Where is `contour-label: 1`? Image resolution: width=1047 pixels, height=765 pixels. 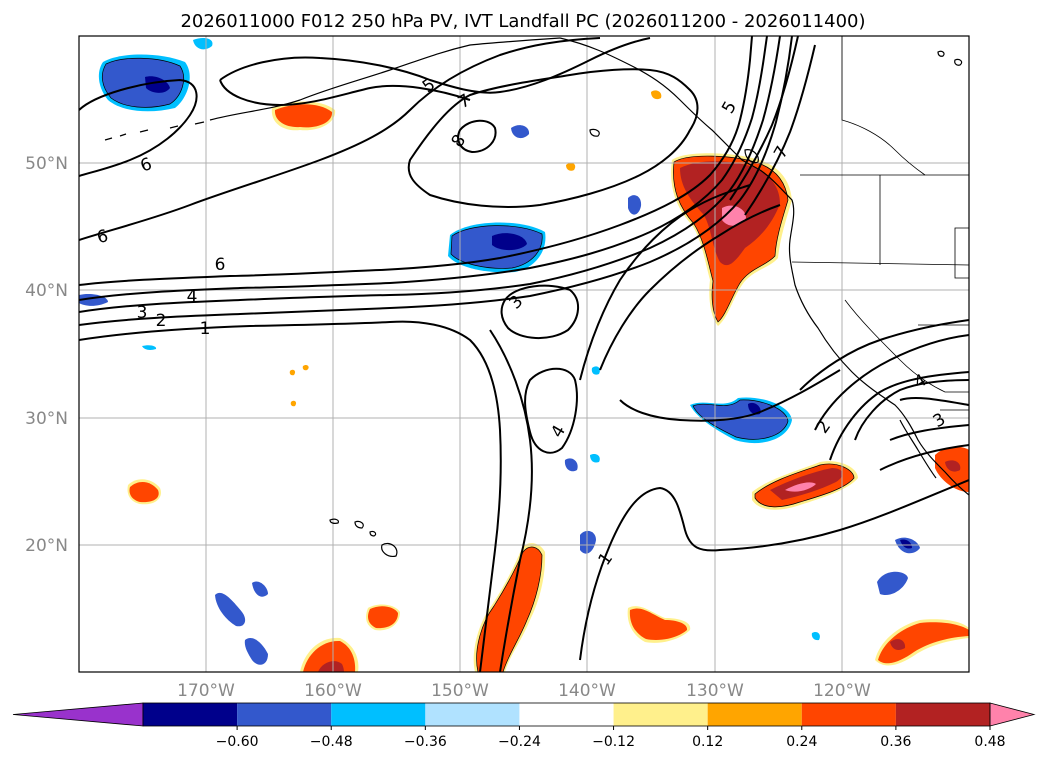 contour-label: 1 is located at coordinates (205, 329).